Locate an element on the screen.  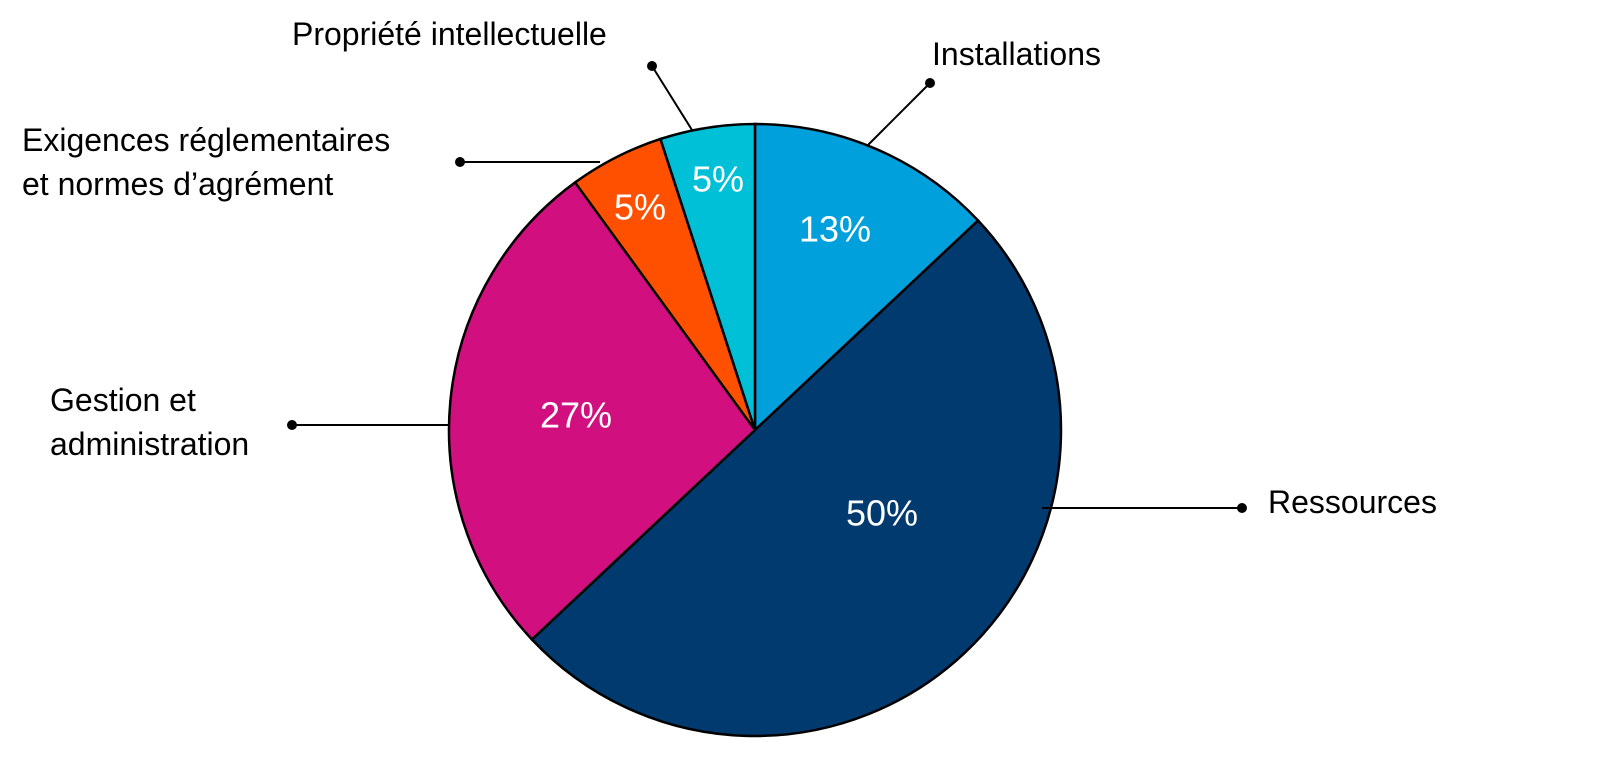
value-label: 50% is located at coordinates (882, 513).